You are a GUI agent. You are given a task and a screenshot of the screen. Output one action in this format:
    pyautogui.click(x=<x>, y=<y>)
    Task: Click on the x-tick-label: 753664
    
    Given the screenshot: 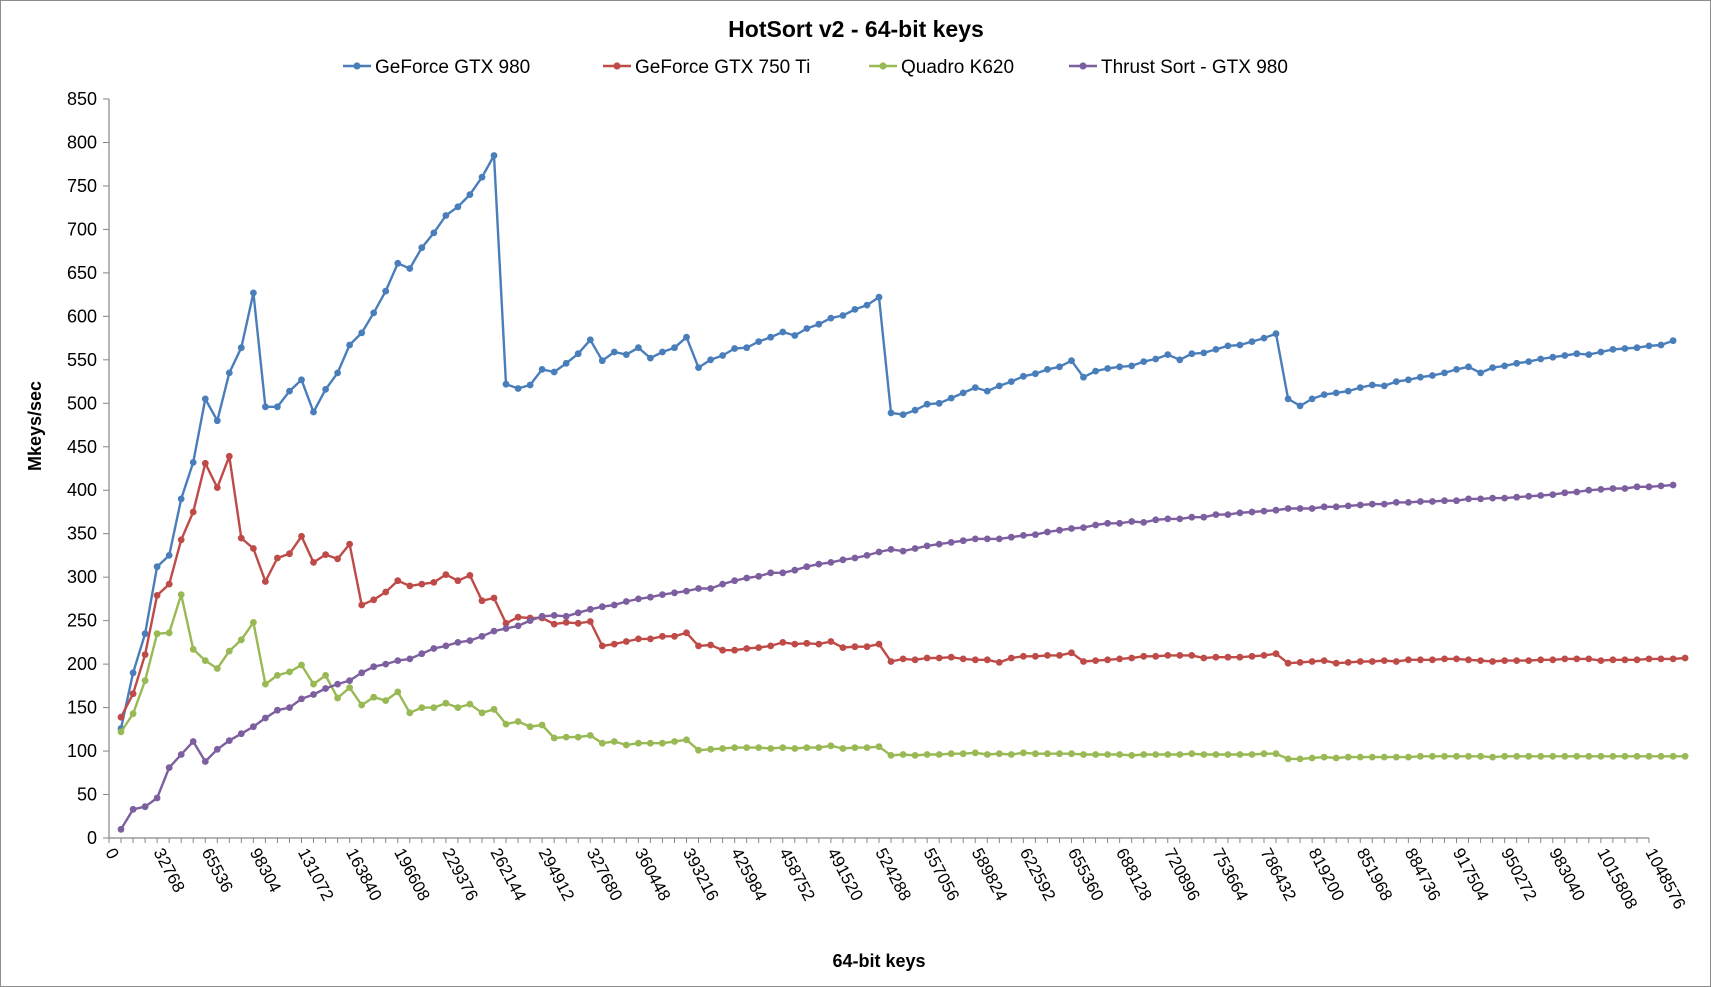 What is the action you would take?
    pyautogui.click(x=1229, y=874)
    